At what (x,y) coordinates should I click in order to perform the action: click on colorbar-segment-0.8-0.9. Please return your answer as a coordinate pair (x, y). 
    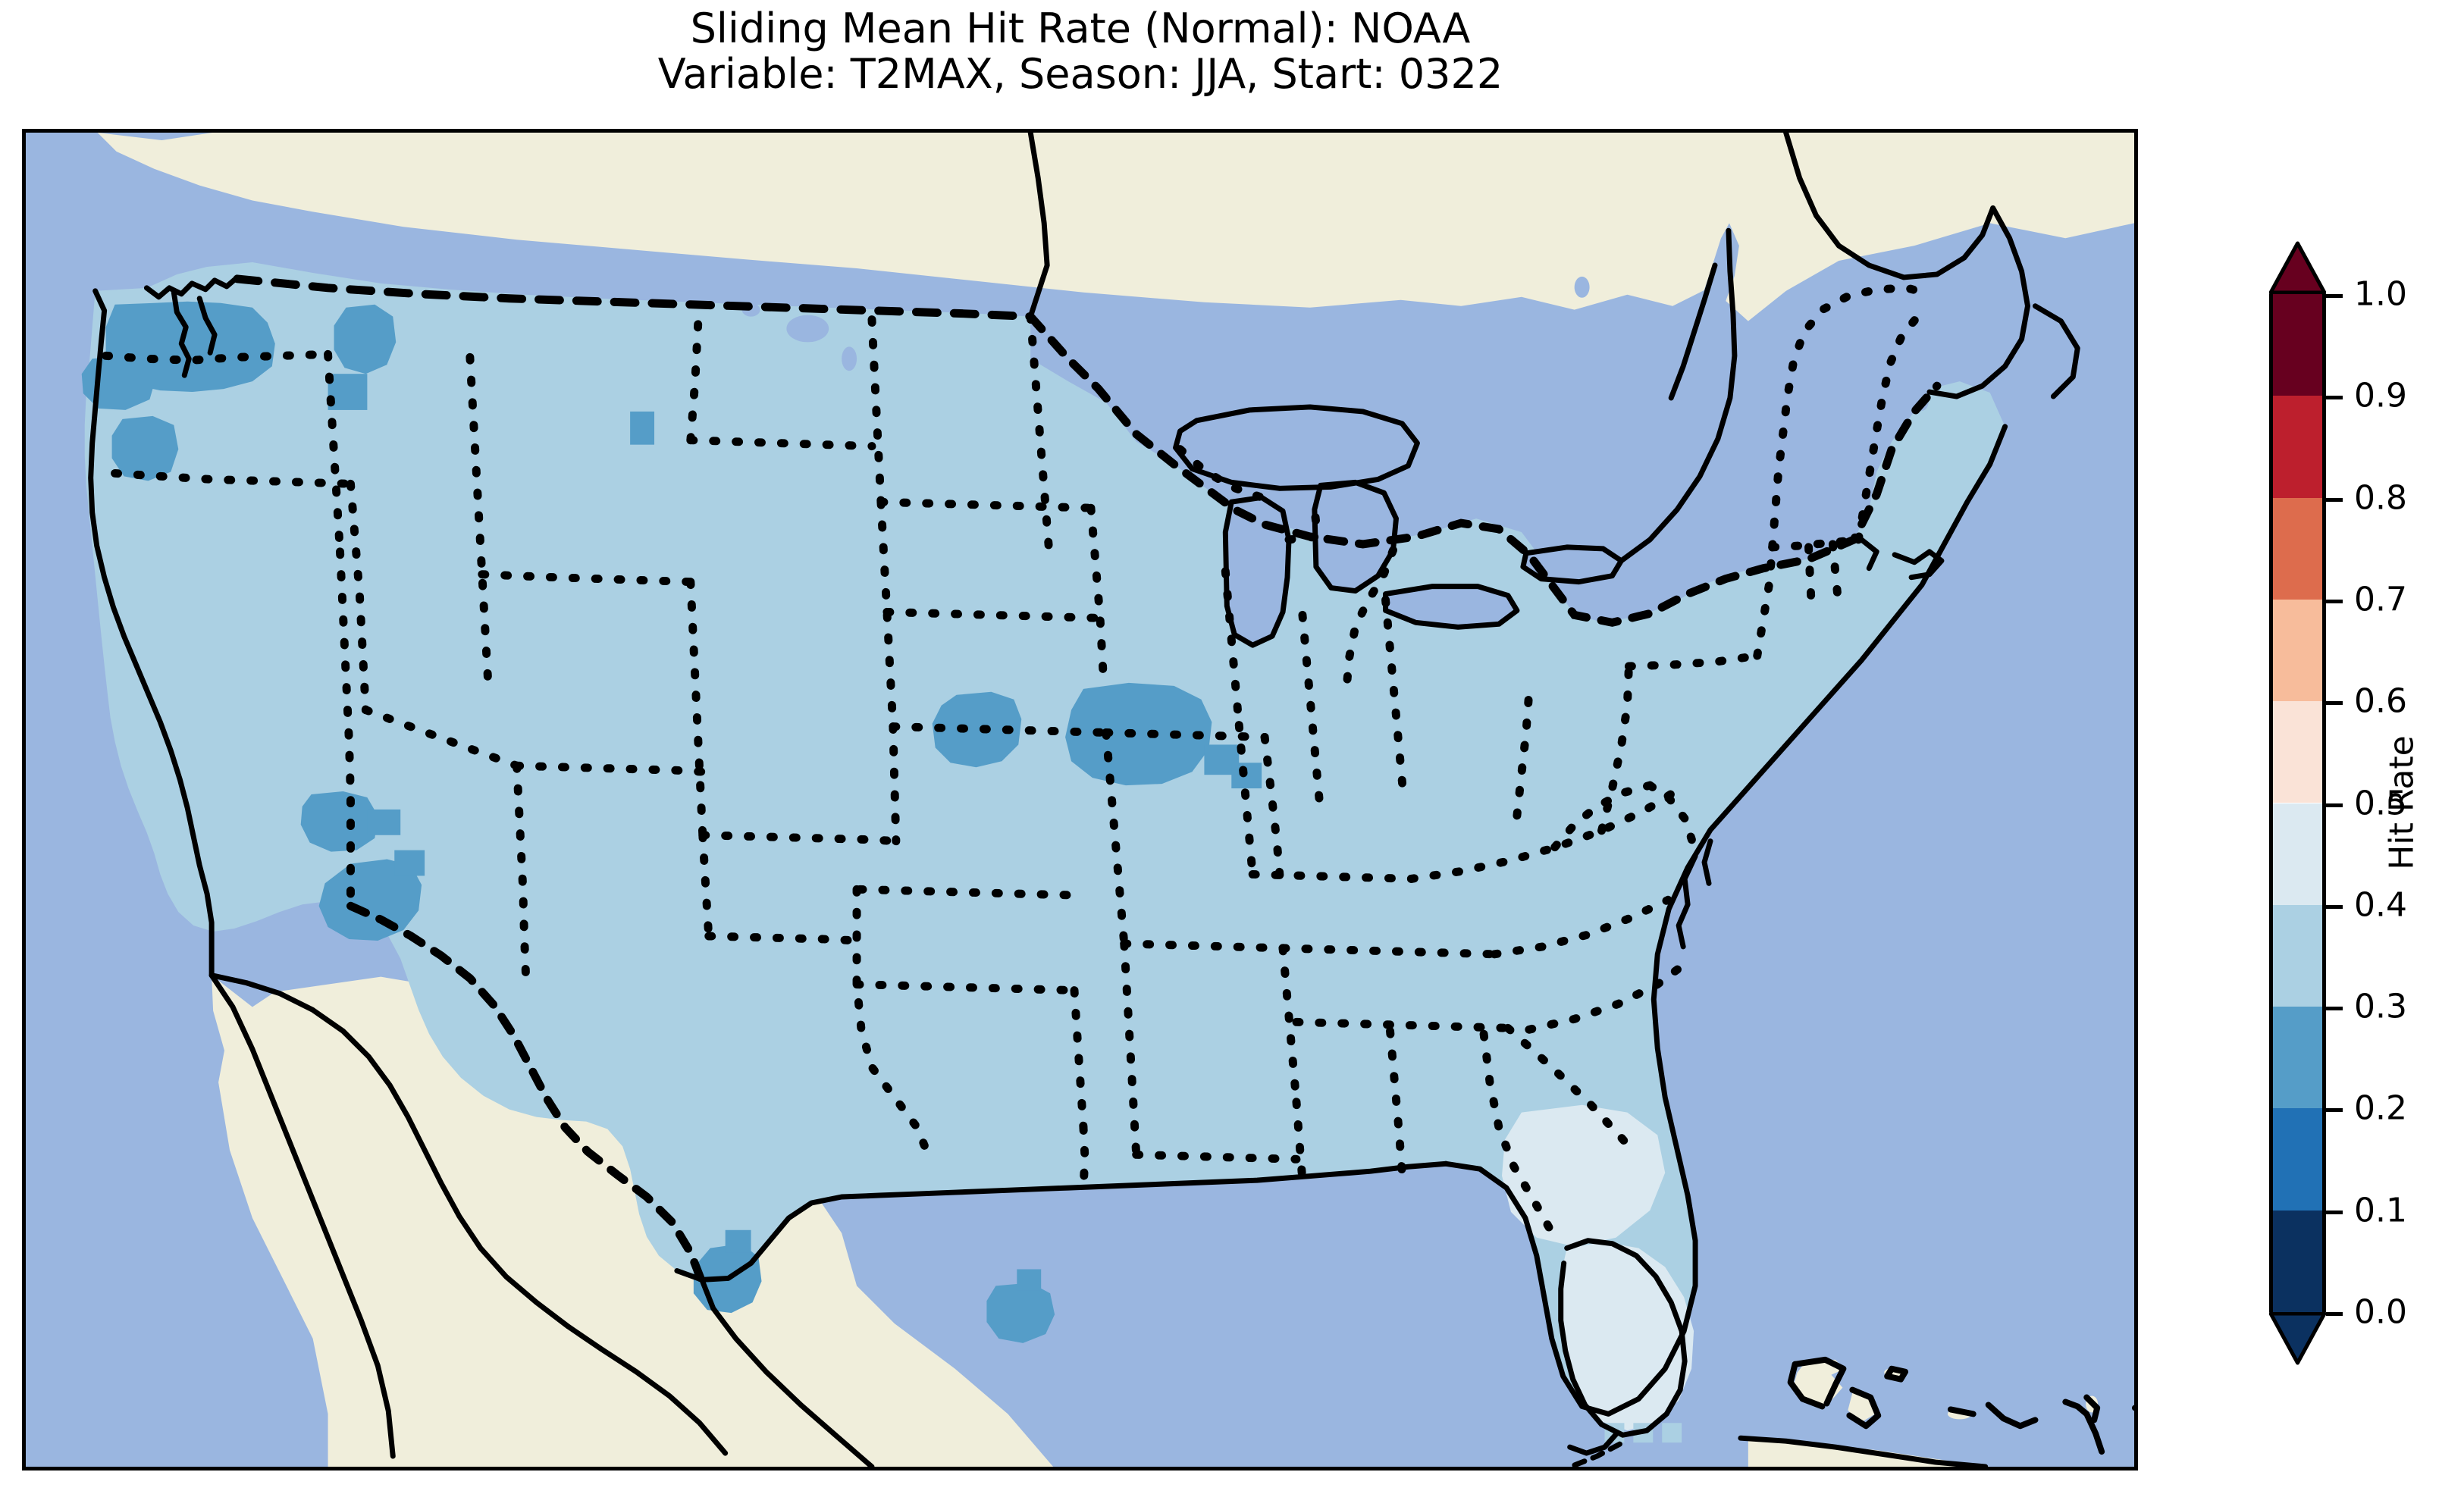
    Looking at the image, I should click on (2297, 447).